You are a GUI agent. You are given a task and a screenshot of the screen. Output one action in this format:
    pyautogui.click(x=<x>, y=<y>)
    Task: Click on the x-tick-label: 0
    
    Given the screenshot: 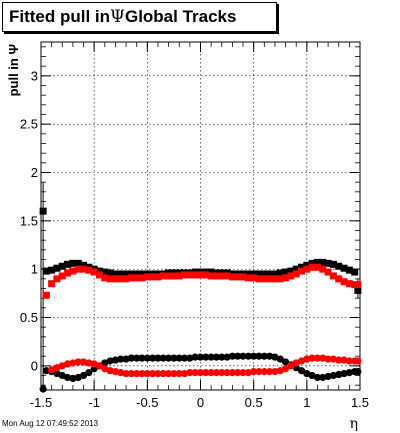 What is the action you would take?
    pyautogui.click(x=200, y=402)
    